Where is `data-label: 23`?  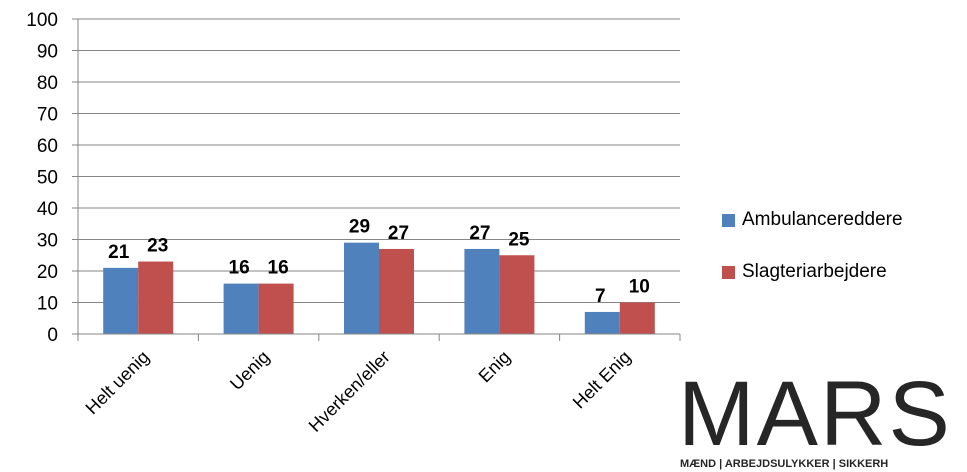 data-label: 23 is located at coordinates (157, 246).